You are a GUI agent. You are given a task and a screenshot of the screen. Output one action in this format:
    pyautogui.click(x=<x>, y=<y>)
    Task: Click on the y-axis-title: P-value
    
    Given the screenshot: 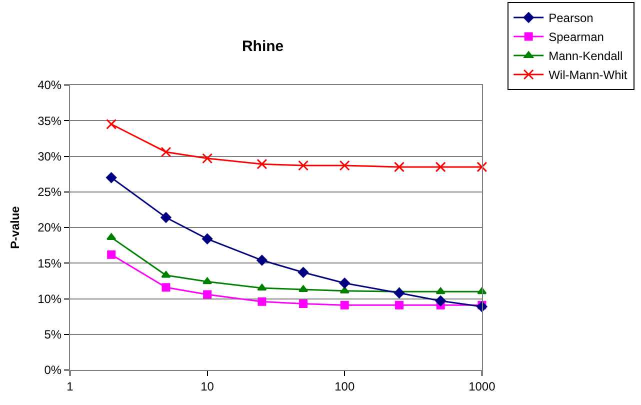 What is the action you would take?
    pyautogui.click(x=15, y=227)
    